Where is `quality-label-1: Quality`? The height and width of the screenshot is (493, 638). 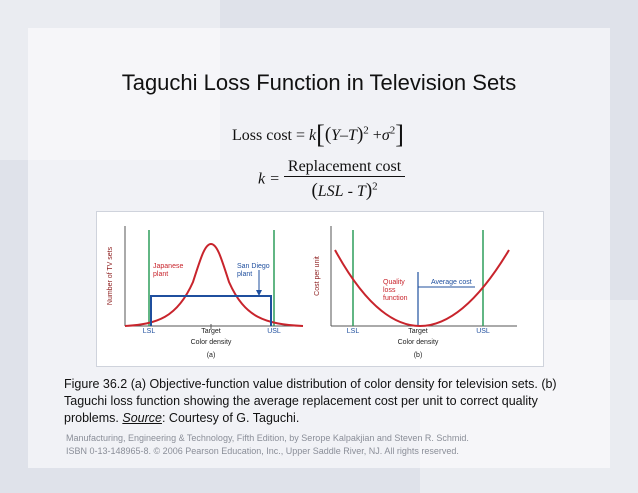
quality-label-1: Quality is located at coordinates (394, 282).